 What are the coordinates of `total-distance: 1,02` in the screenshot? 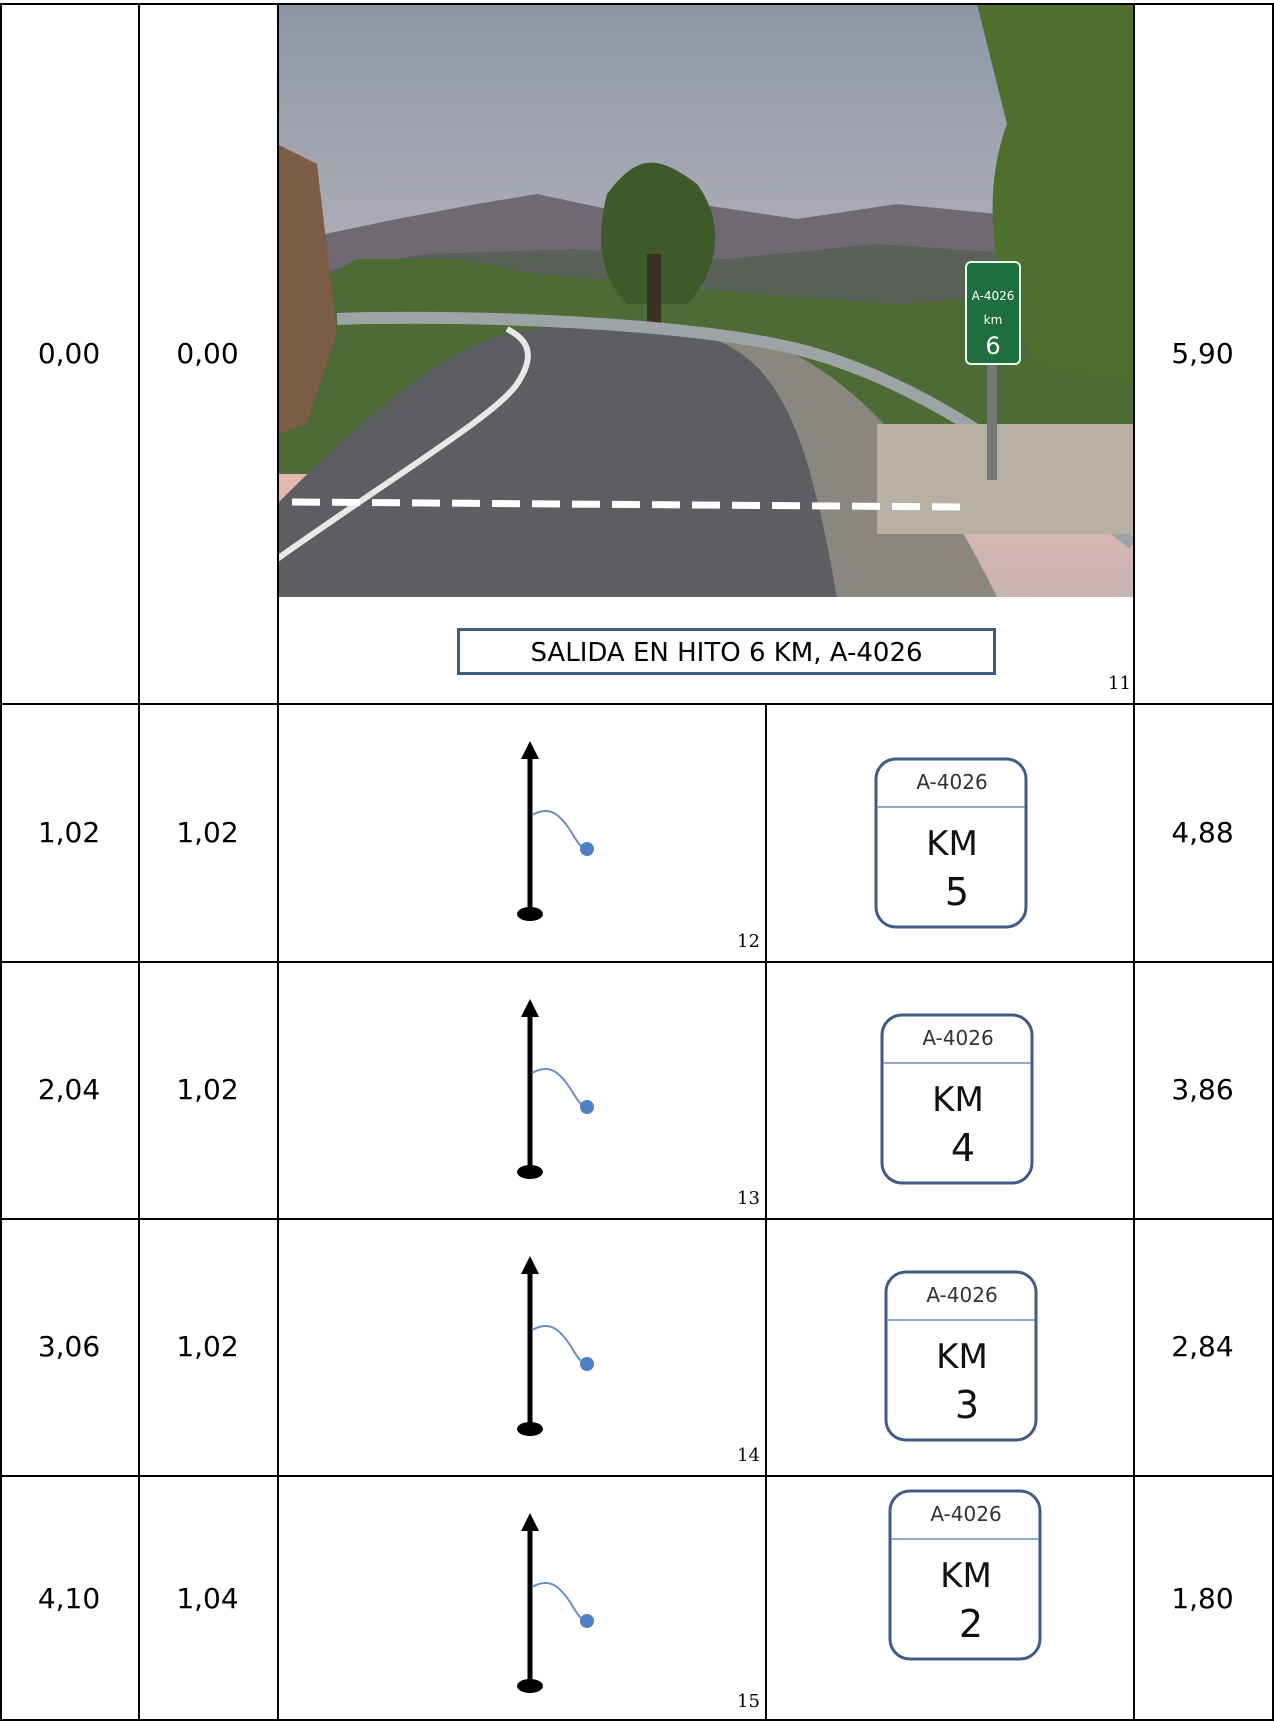 It's located at (69, 832).